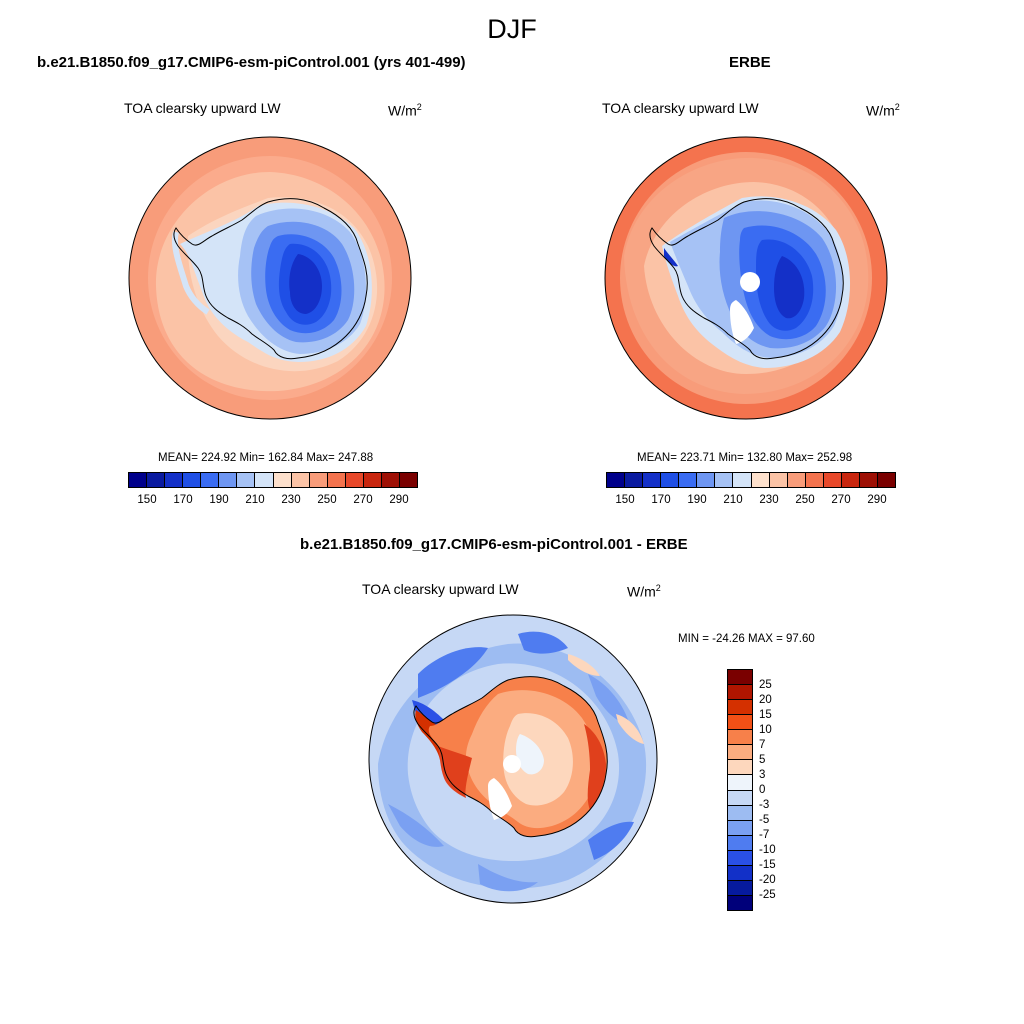 Image resolution: width=1024 pixels, height=1024 pixels. What do you see at coordinates (202, 108) in the screenshot?
I see `panel-1-variable: TOA clearsky upward LW` at bounding box center [202, 108].